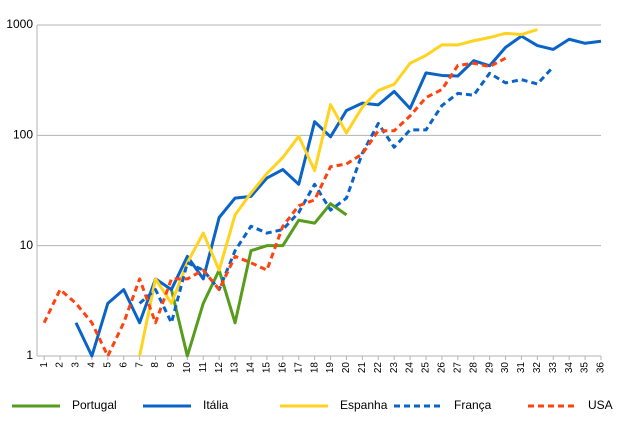 This screenshot has width=625, height=423. I want to click on x-tick-label: 32, so click(537, 368).